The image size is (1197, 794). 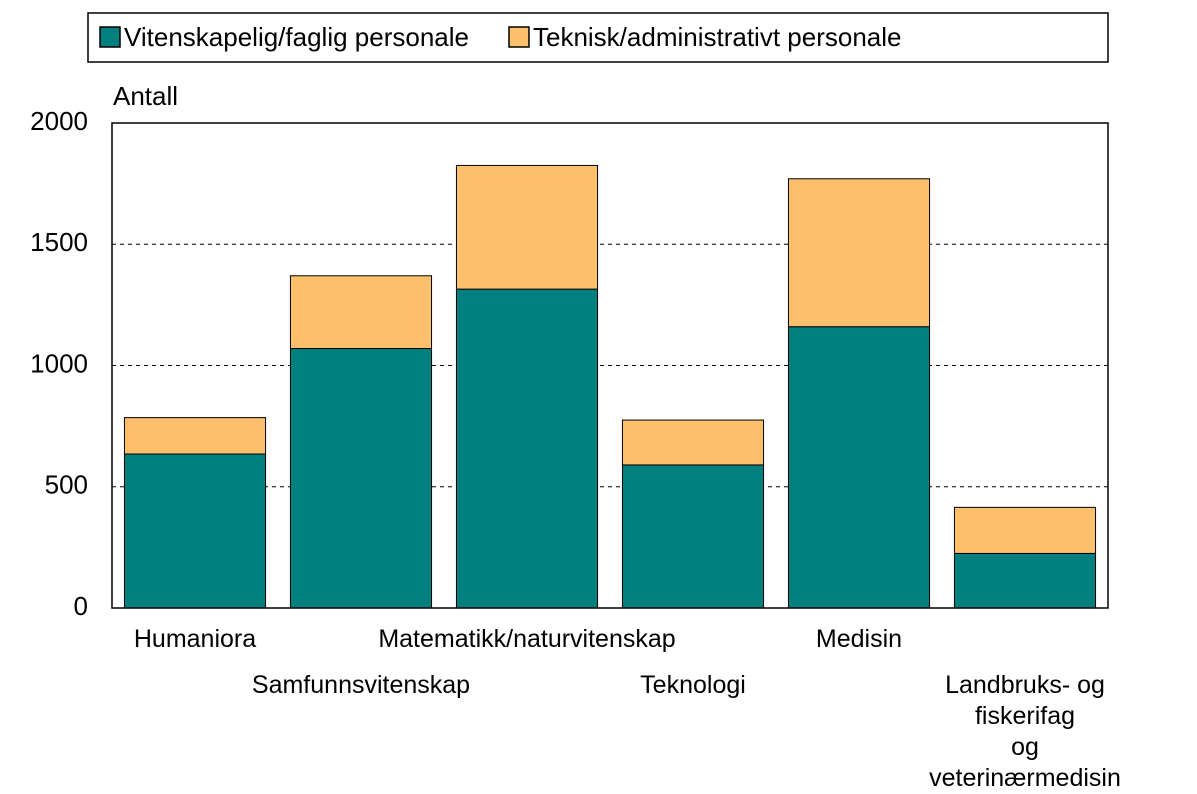 What do you see at coordinates (59, 363) in the screenshot?
I see `y-tick-label: 1000` at bounding box center [59, 363].